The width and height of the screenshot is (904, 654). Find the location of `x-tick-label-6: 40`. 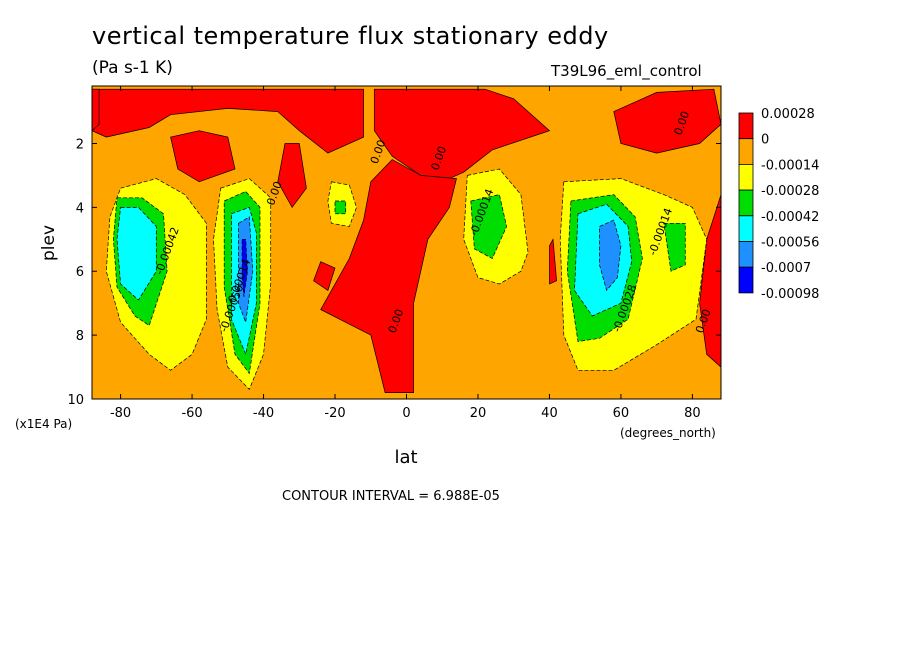

x-tick-label-6: 40 is located at coordinates (549, 413).